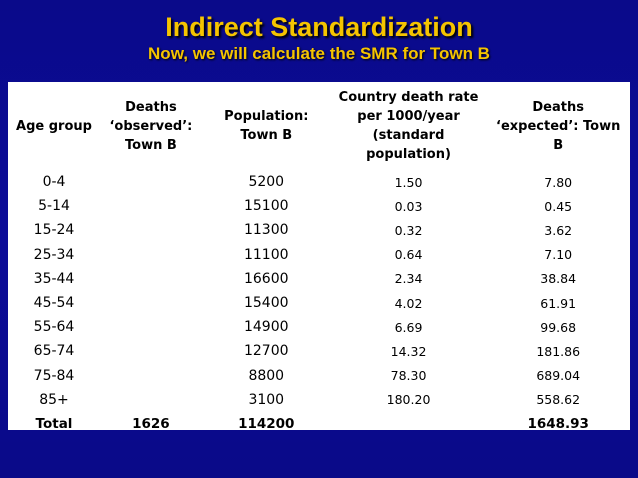 The width and height of the screenshot is (638, 478). I want to click on cell-rate: 4.02, so click(408, 303).